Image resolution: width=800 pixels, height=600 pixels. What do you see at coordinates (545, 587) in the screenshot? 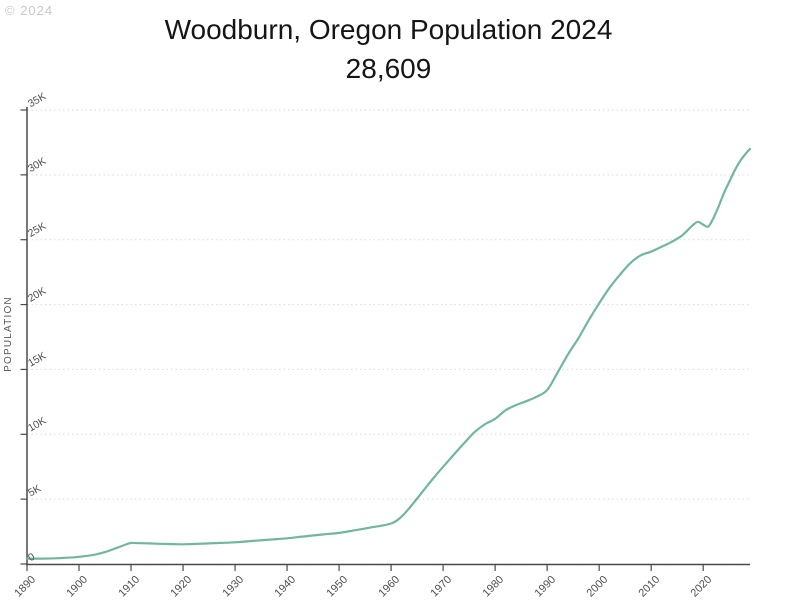
I see `x-tick-label: 1990` at bounding box center [545, 587].